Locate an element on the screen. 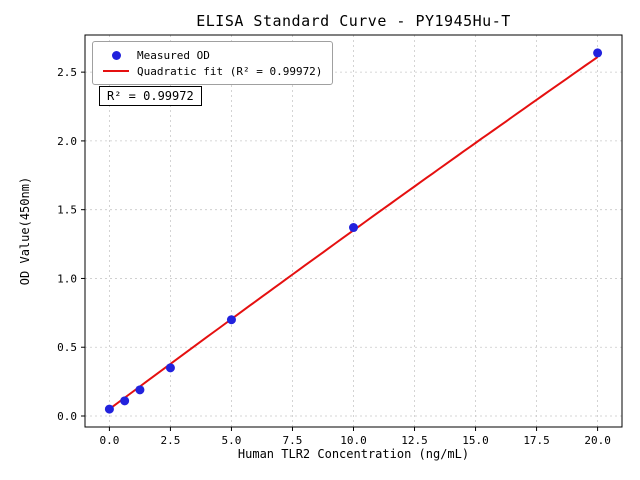  legend-label-quadratic-fit: Quadratic fit (R² = 0.99972) is located at coordinates (230, 71).